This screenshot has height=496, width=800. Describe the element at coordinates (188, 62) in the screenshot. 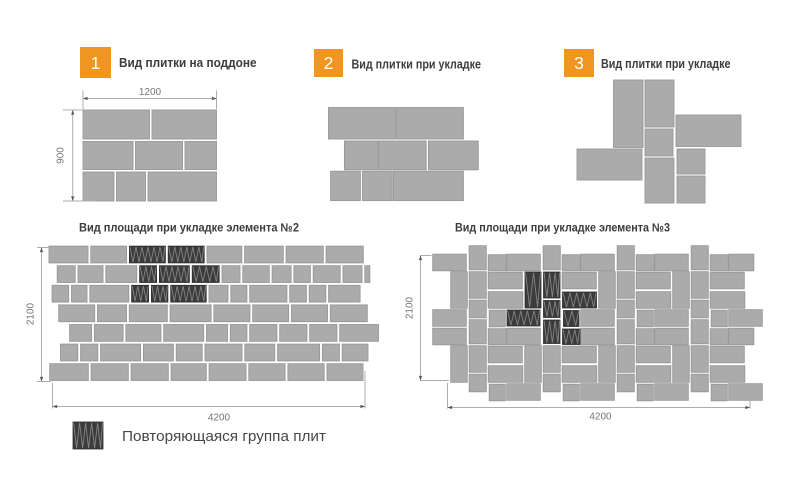

I see `svg-text: Вид плитки на поддоне` at that location.